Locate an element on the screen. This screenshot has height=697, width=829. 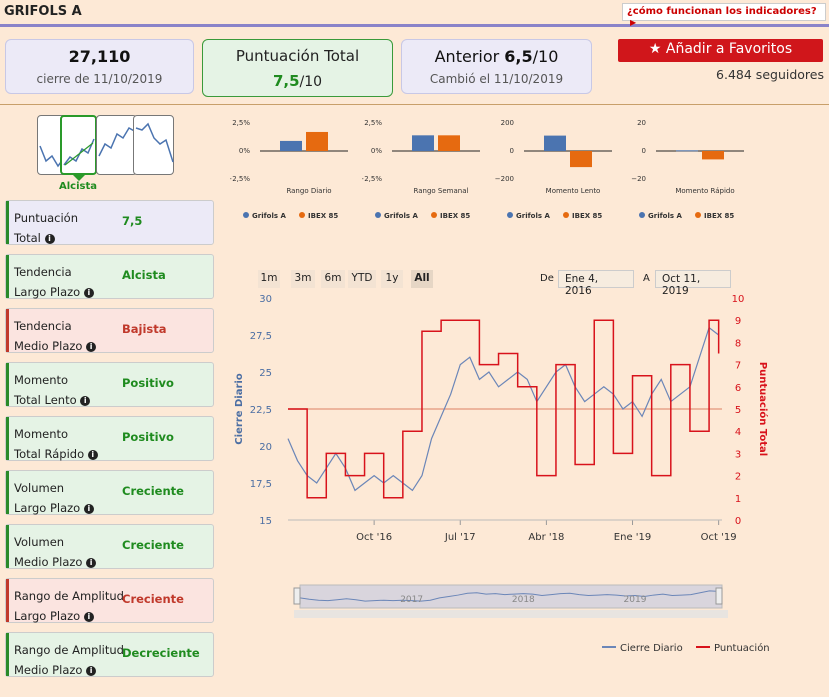
y-tick-label: −2,5% is located at coordinates (372, 179).